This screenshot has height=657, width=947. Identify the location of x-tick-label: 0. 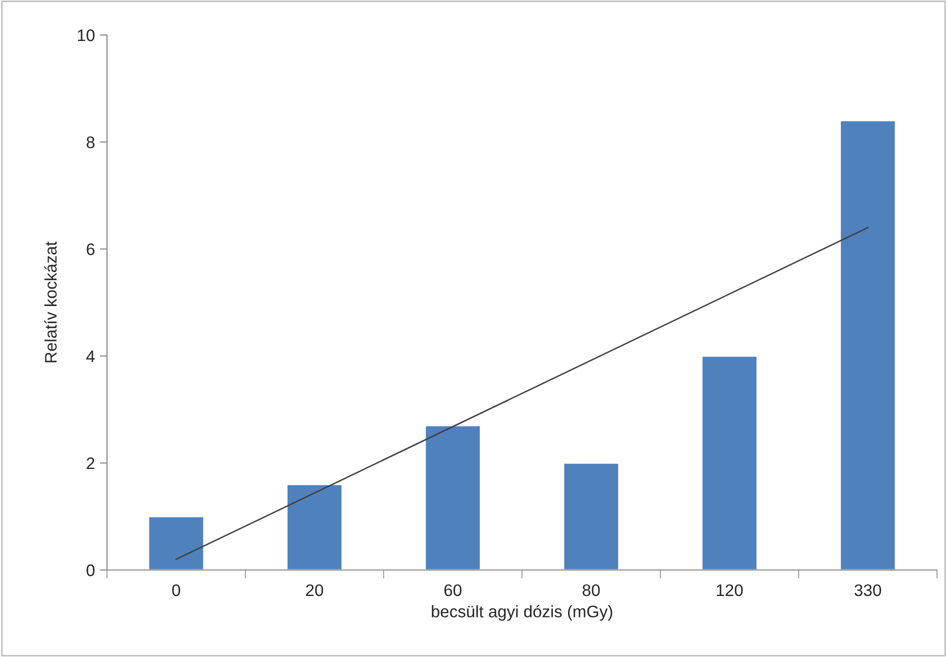
(176, 590).